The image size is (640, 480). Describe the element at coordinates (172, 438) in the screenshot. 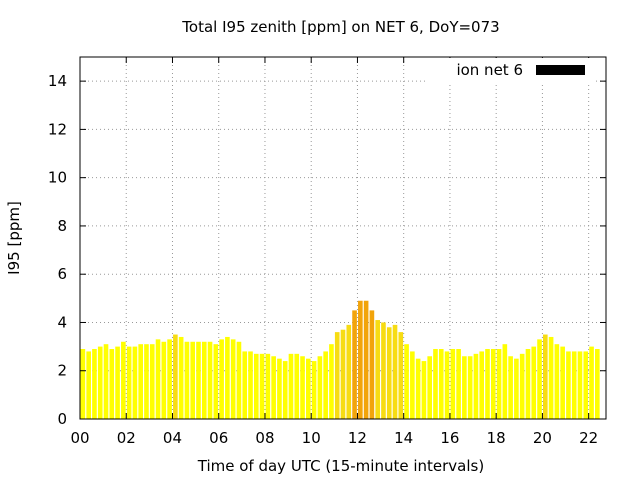

I see `x-tick-label: 04` at that location.